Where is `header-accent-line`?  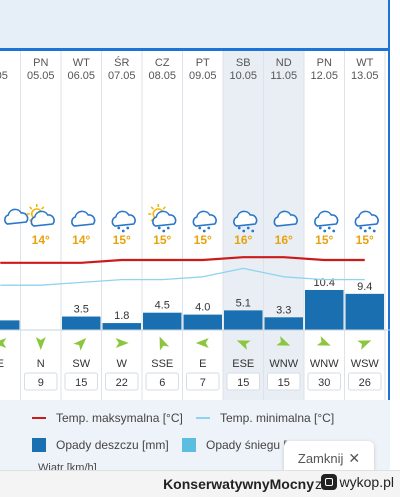 header-accent-line is located at coordinates (195, 49).